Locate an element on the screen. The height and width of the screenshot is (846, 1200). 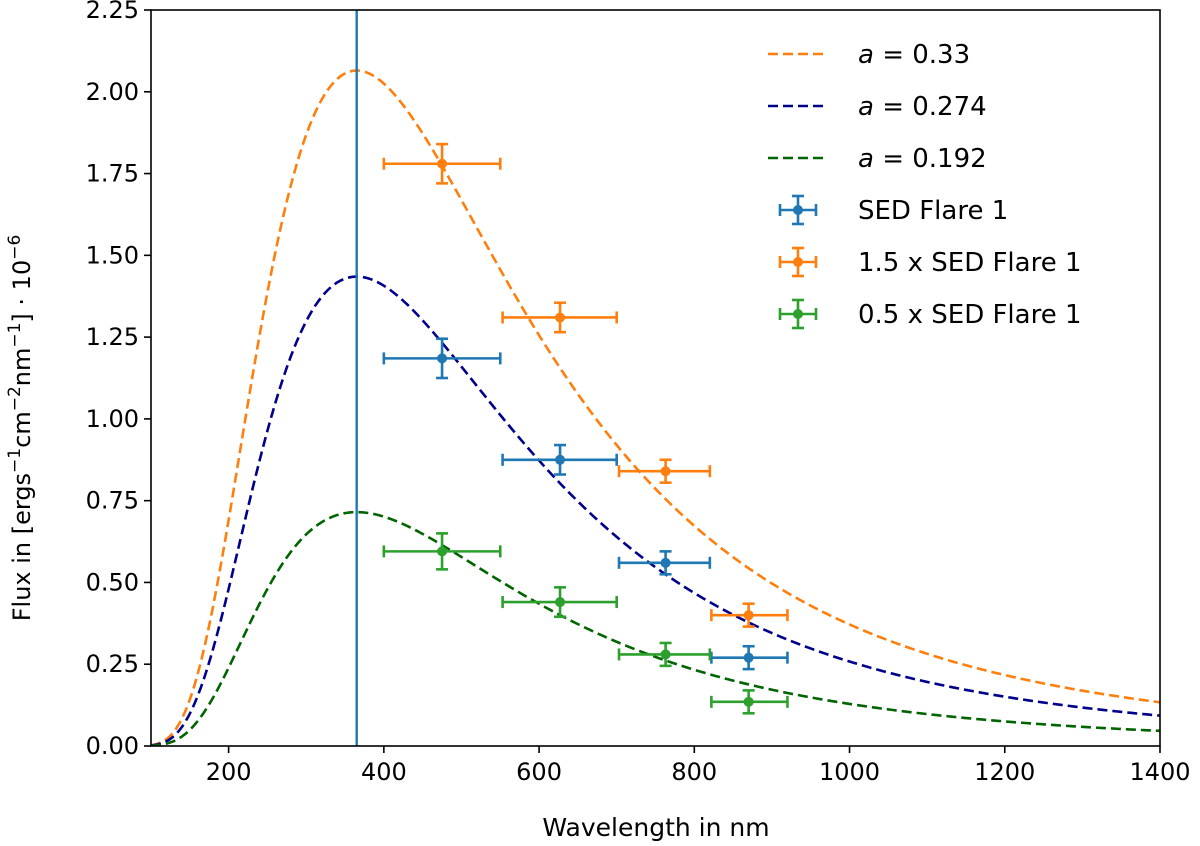
x-tick-label-800: 800 is located at coordinates (694, 772).